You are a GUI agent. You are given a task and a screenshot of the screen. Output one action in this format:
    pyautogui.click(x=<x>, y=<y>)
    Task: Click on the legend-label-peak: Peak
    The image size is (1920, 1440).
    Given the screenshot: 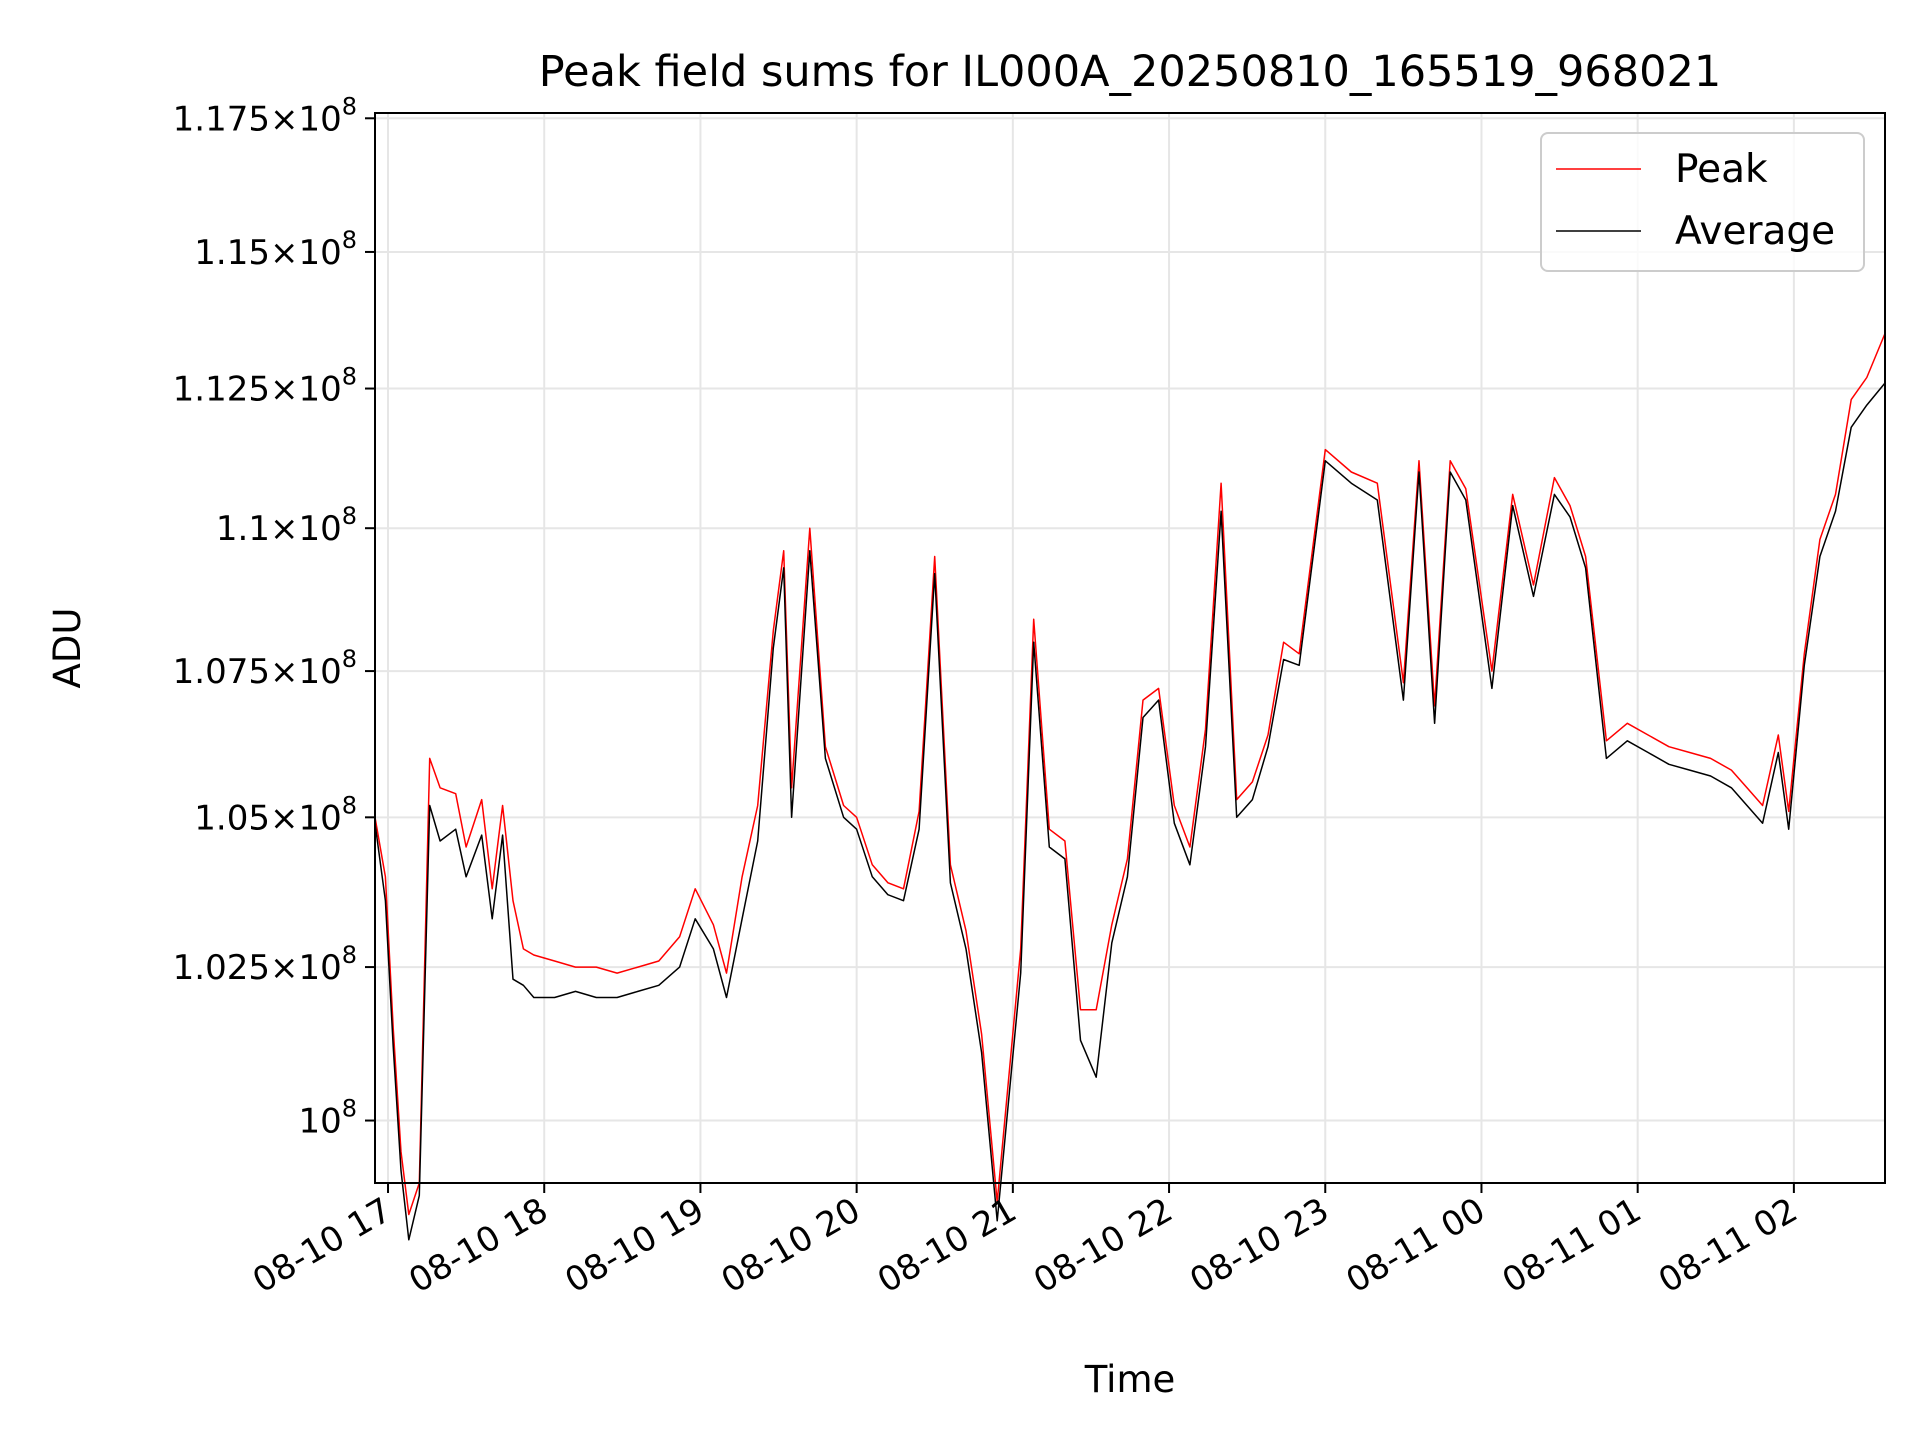 What is the action you would take?
    pyautogui.click(x=1721, y=169)
    